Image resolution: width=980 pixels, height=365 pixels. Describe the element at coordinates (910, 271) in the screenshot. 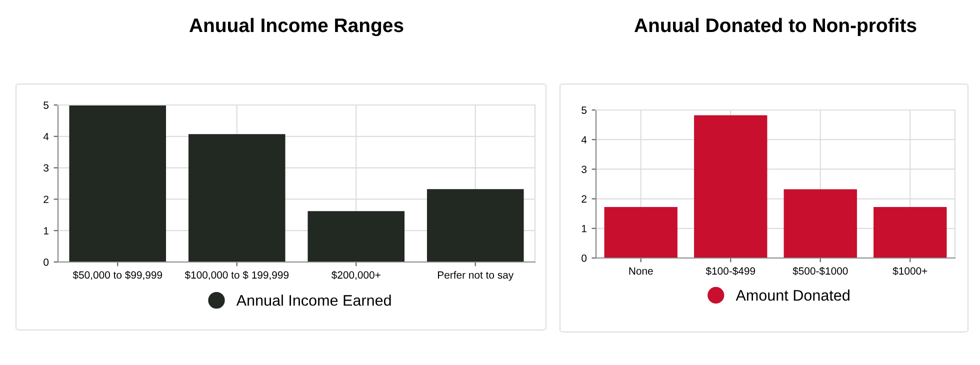

I see `x-tick-label: $1000+` at that location.